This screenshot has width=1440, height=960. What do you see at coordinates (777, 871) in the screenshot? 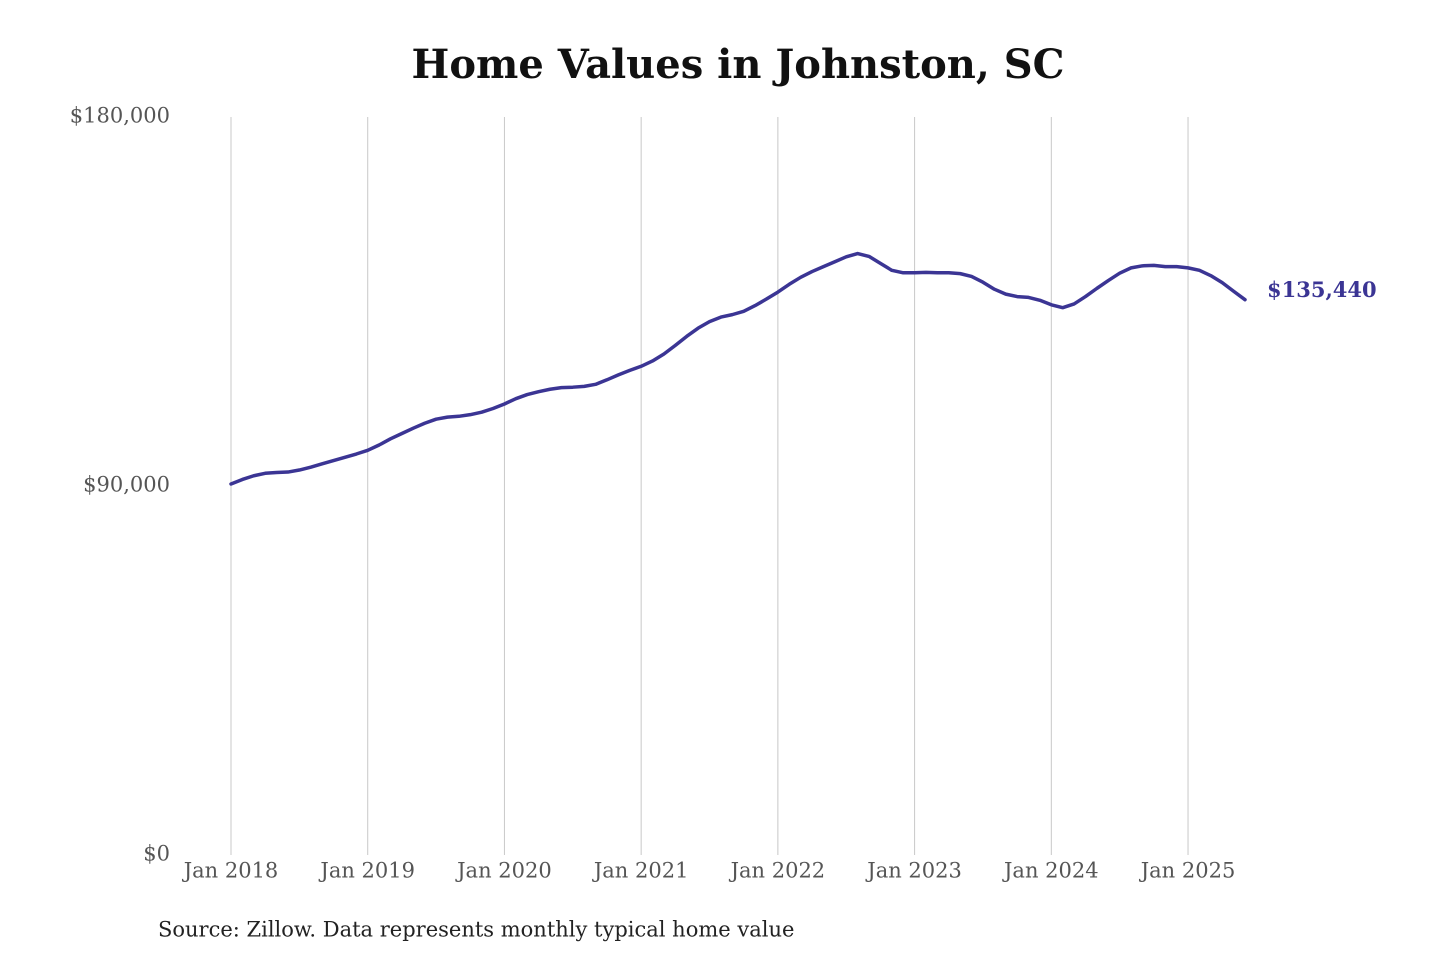
I see `x-tick-label: Jan 2022` at bounding box center [777, 871].